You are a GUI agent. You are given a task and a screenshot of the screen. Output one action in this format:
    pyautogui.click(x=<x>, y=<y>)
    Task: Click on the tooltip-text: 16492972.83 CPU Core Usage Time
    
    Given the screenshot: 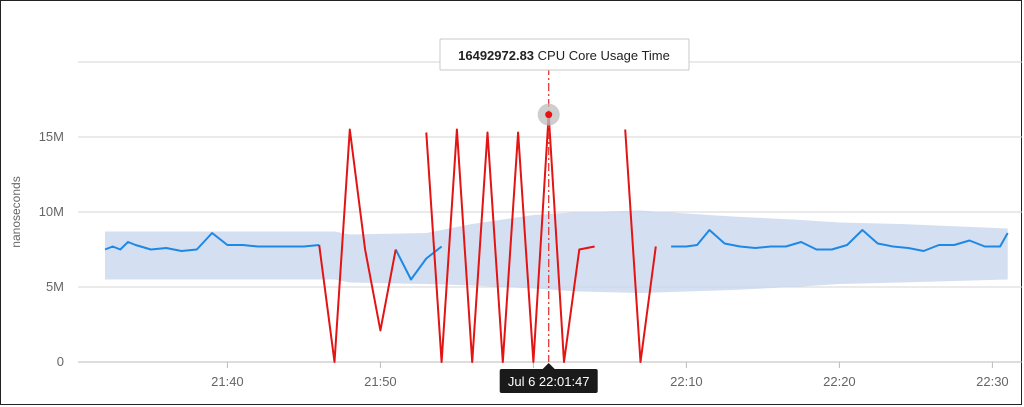 What is the action you would take?
    pyautogui.click(x=564, y=55)
    